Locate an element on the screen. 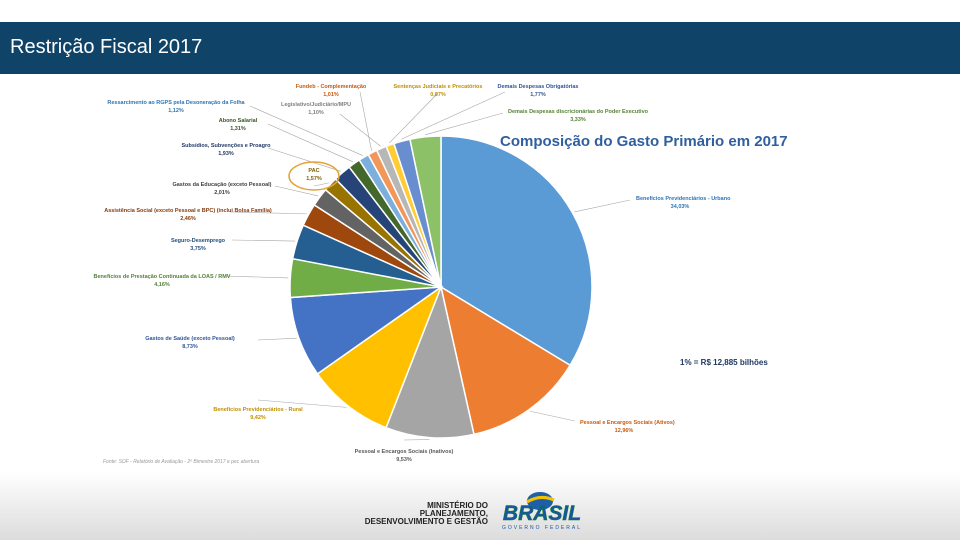 The height and width of the screenshot is (540, 960). slice-value-label: 0,87% is located at coordinates (438, 95).